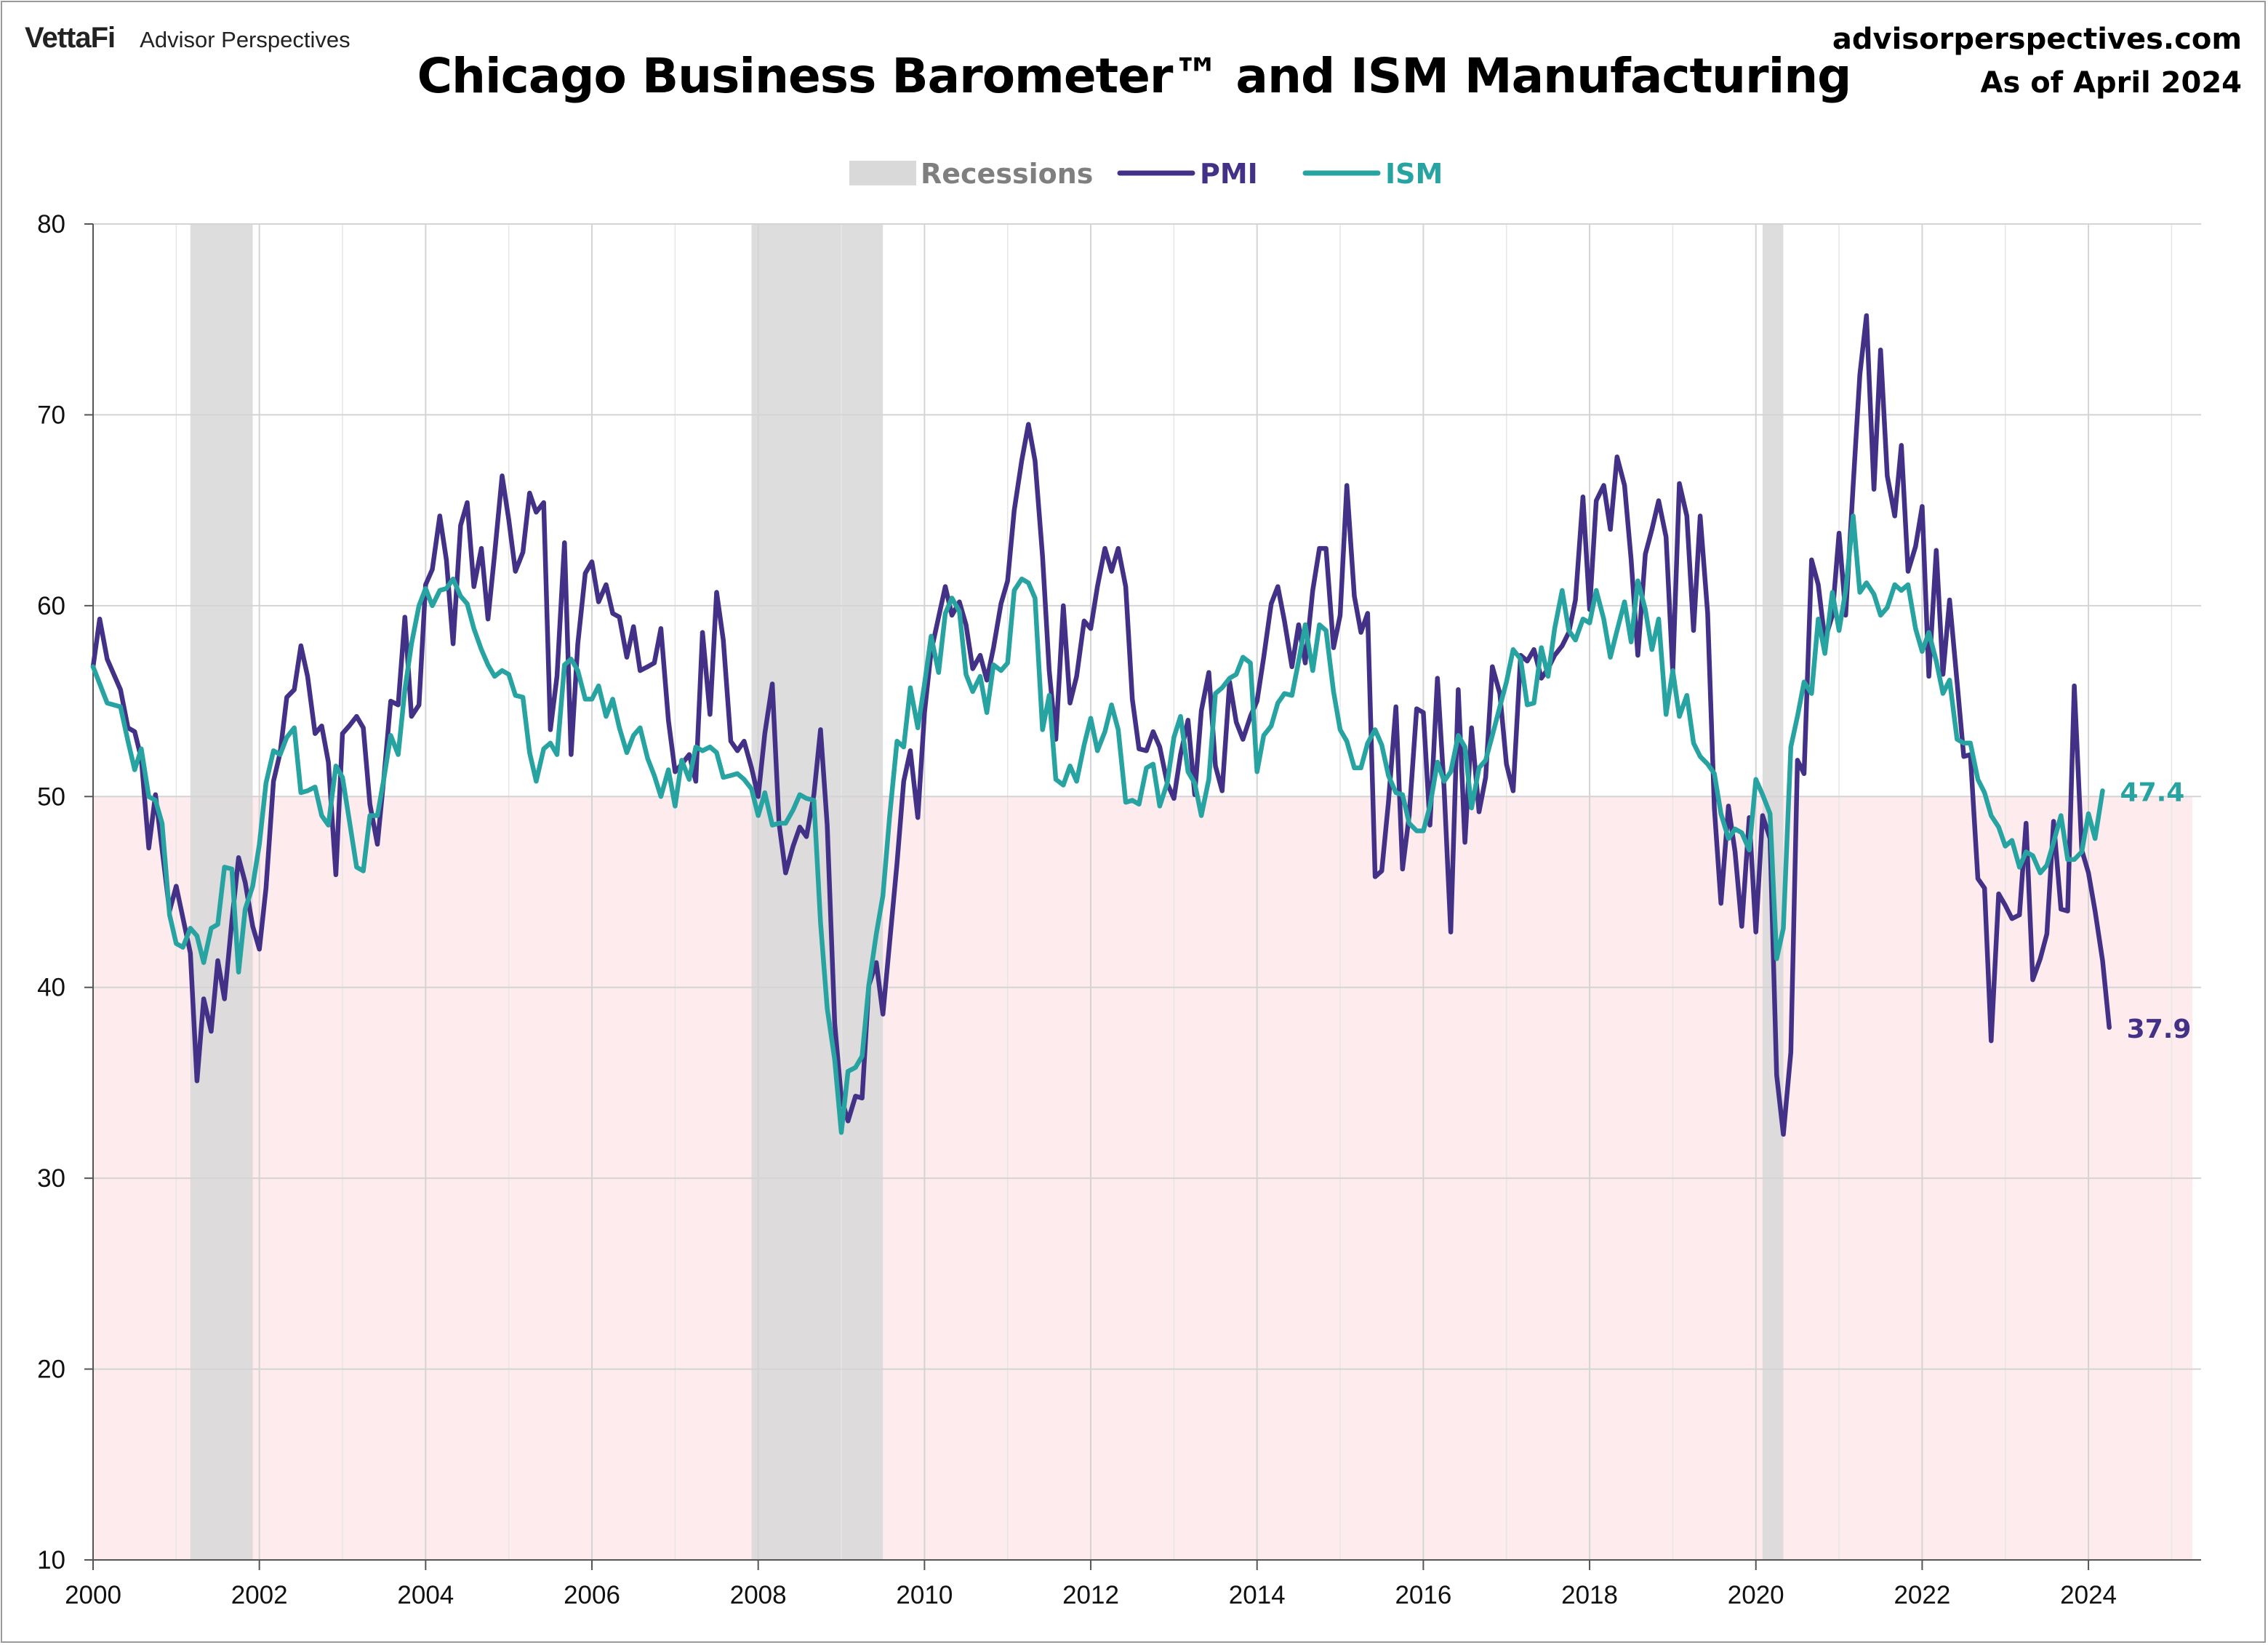 This screenshot has width=2268, height=1645. Describe the element at coordinates (259, 1595) in the screenshot. I see `x-tick-label-2002: 2002` at that location.